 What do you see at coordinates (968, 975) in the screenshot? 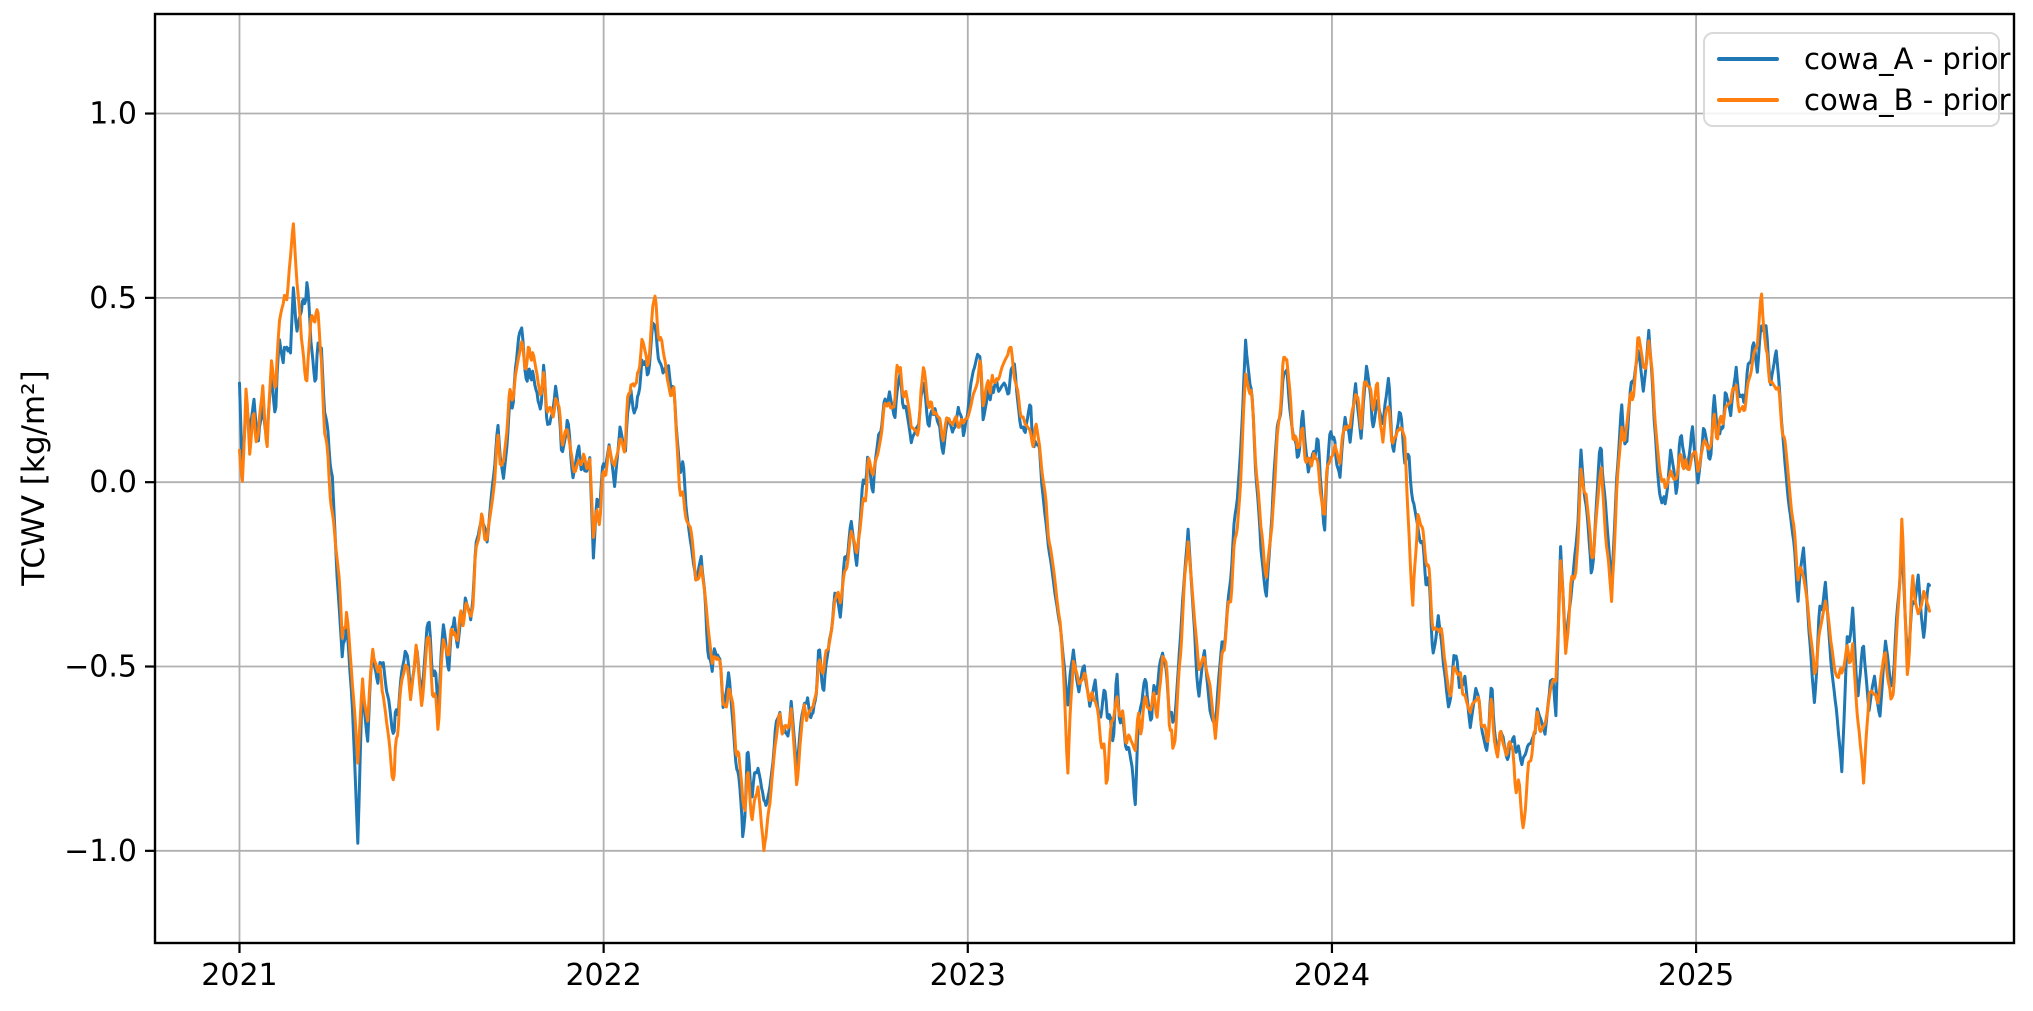
I see `x-tick-label: 2023` at bounding box center [968, 975].